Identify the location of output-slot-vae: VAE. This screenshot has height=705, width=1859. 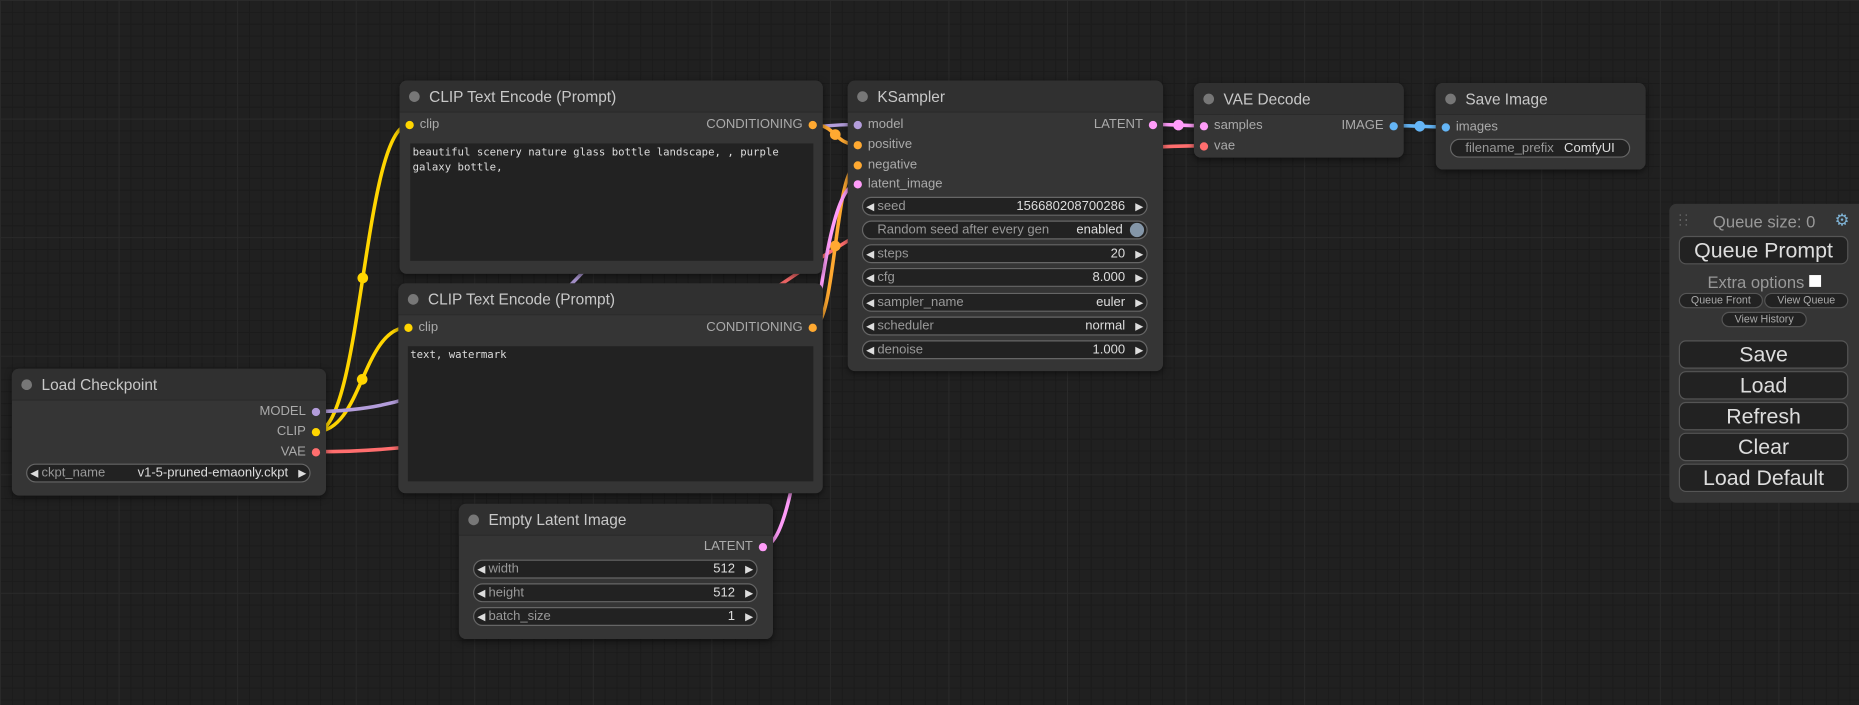
(301, 451).